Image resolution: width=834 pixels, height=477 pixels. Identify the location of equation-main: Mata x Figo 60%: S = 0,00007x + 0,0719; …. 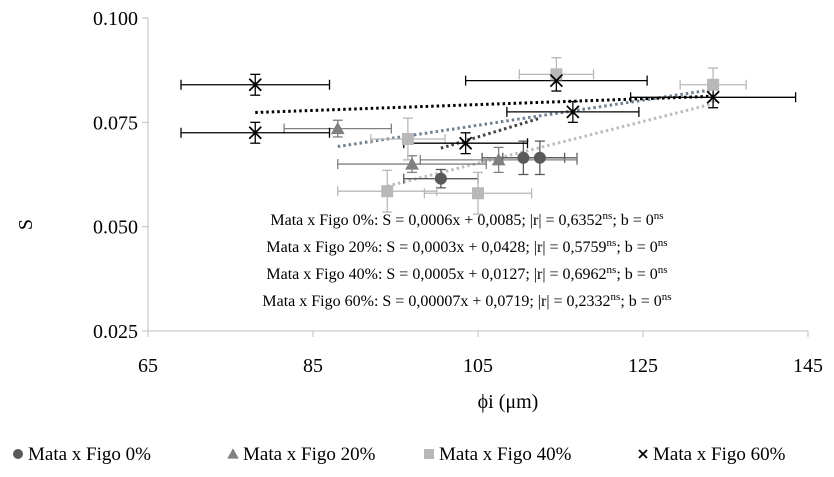
(436, 301).